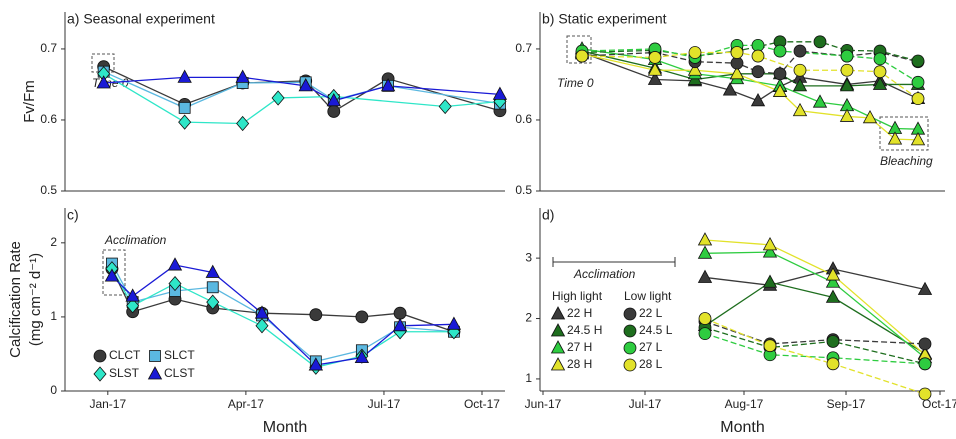 This screenshot has height=439, width=956. What do you see at coordinates (73, 215) in the screenshot?
I see `panel-title: c)` at bounding box center [73, 215].